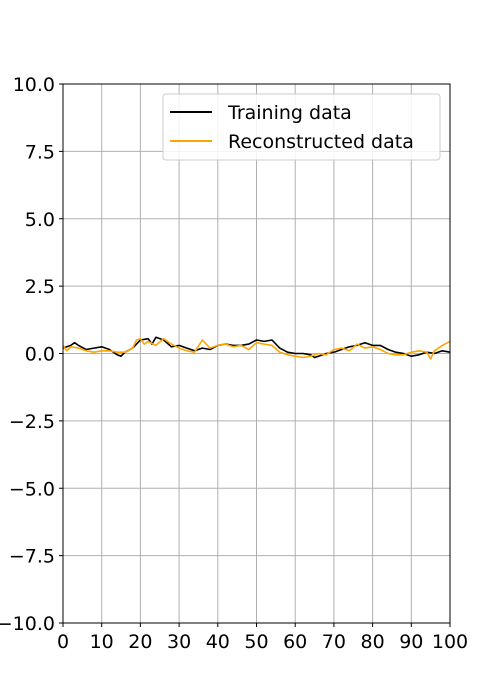 The height and width of the screenshot is (700, 500). What do you see at coordinates (295, 642) in the screenshot?
I see `x-tick-label: 60` at bounding box center [295, 642].